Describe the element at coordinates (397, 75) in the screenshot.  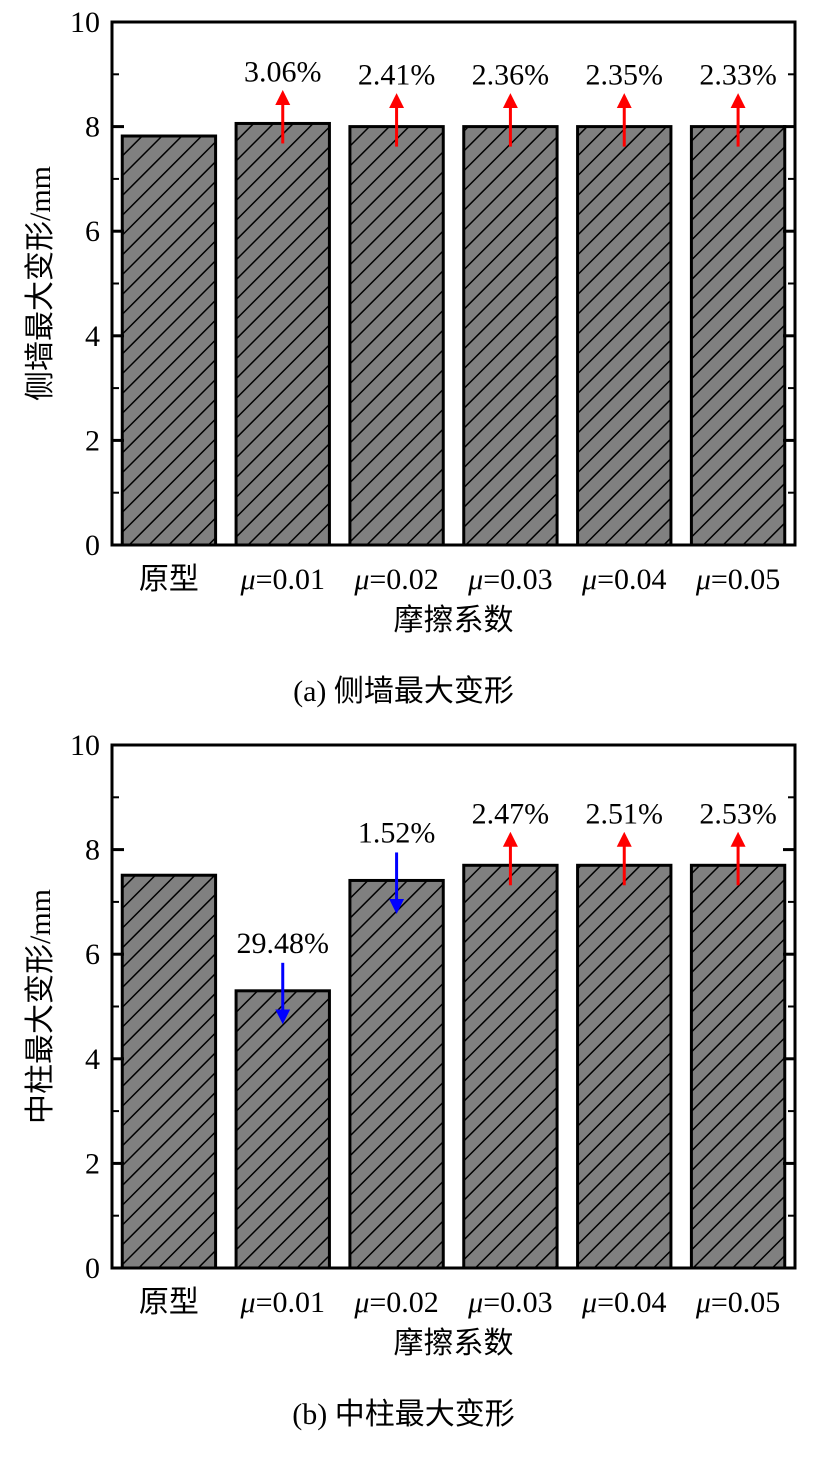
I see `percent-label: 2.41%` at that location.